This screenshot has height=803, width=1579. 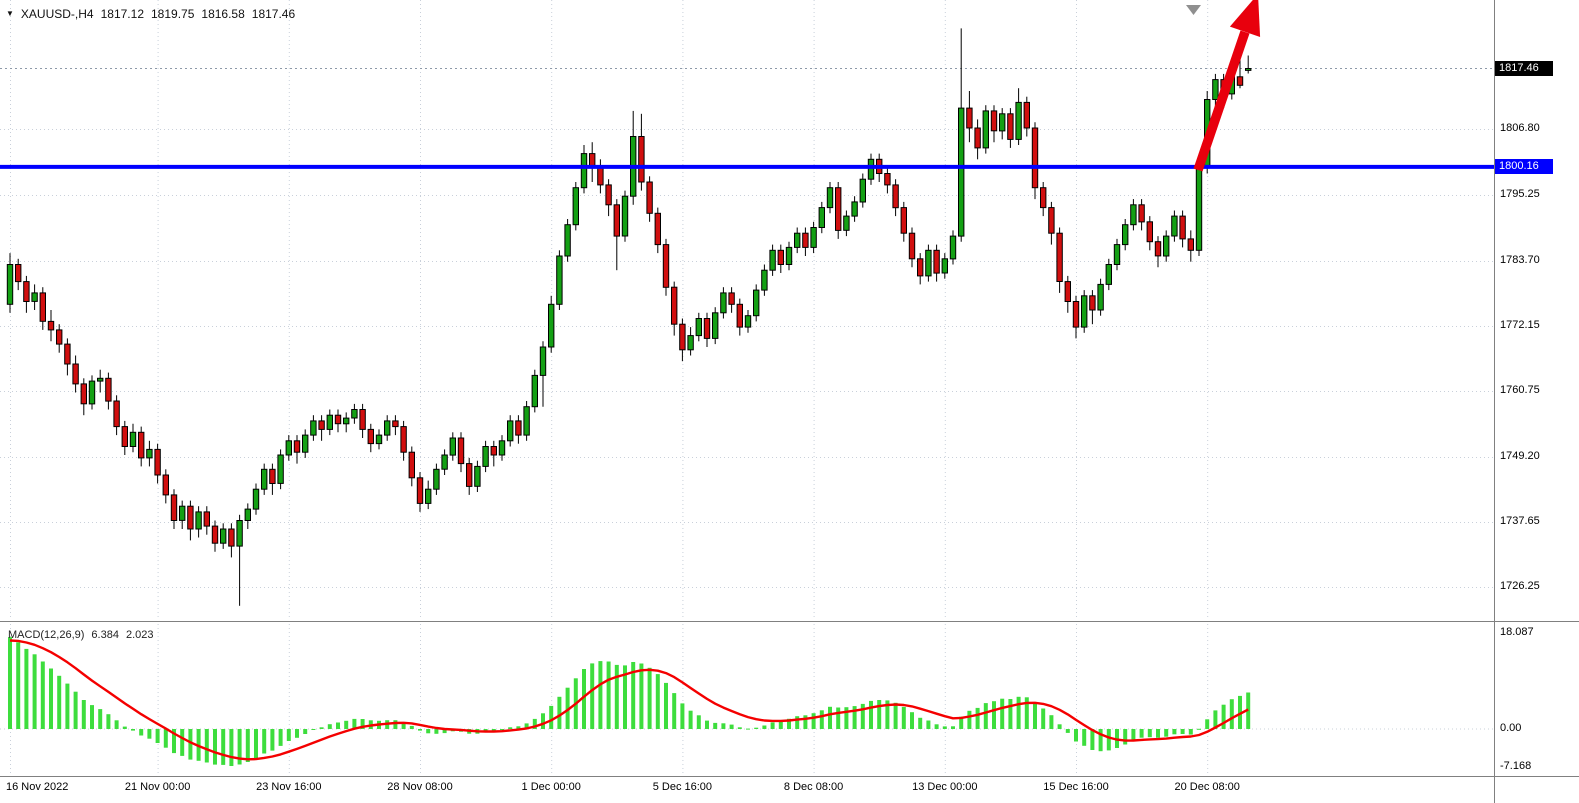 I want to click on time-tick-label: 23 Nov 16:00, so click(x=289, y=787).